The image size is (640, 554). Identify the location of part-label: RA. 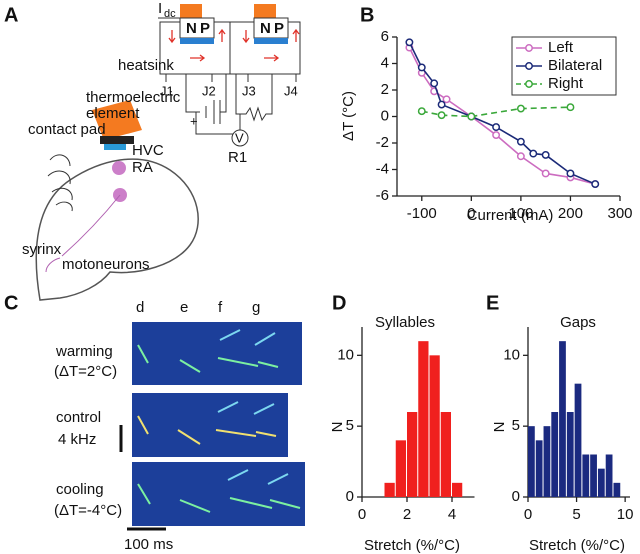
(142, 167).